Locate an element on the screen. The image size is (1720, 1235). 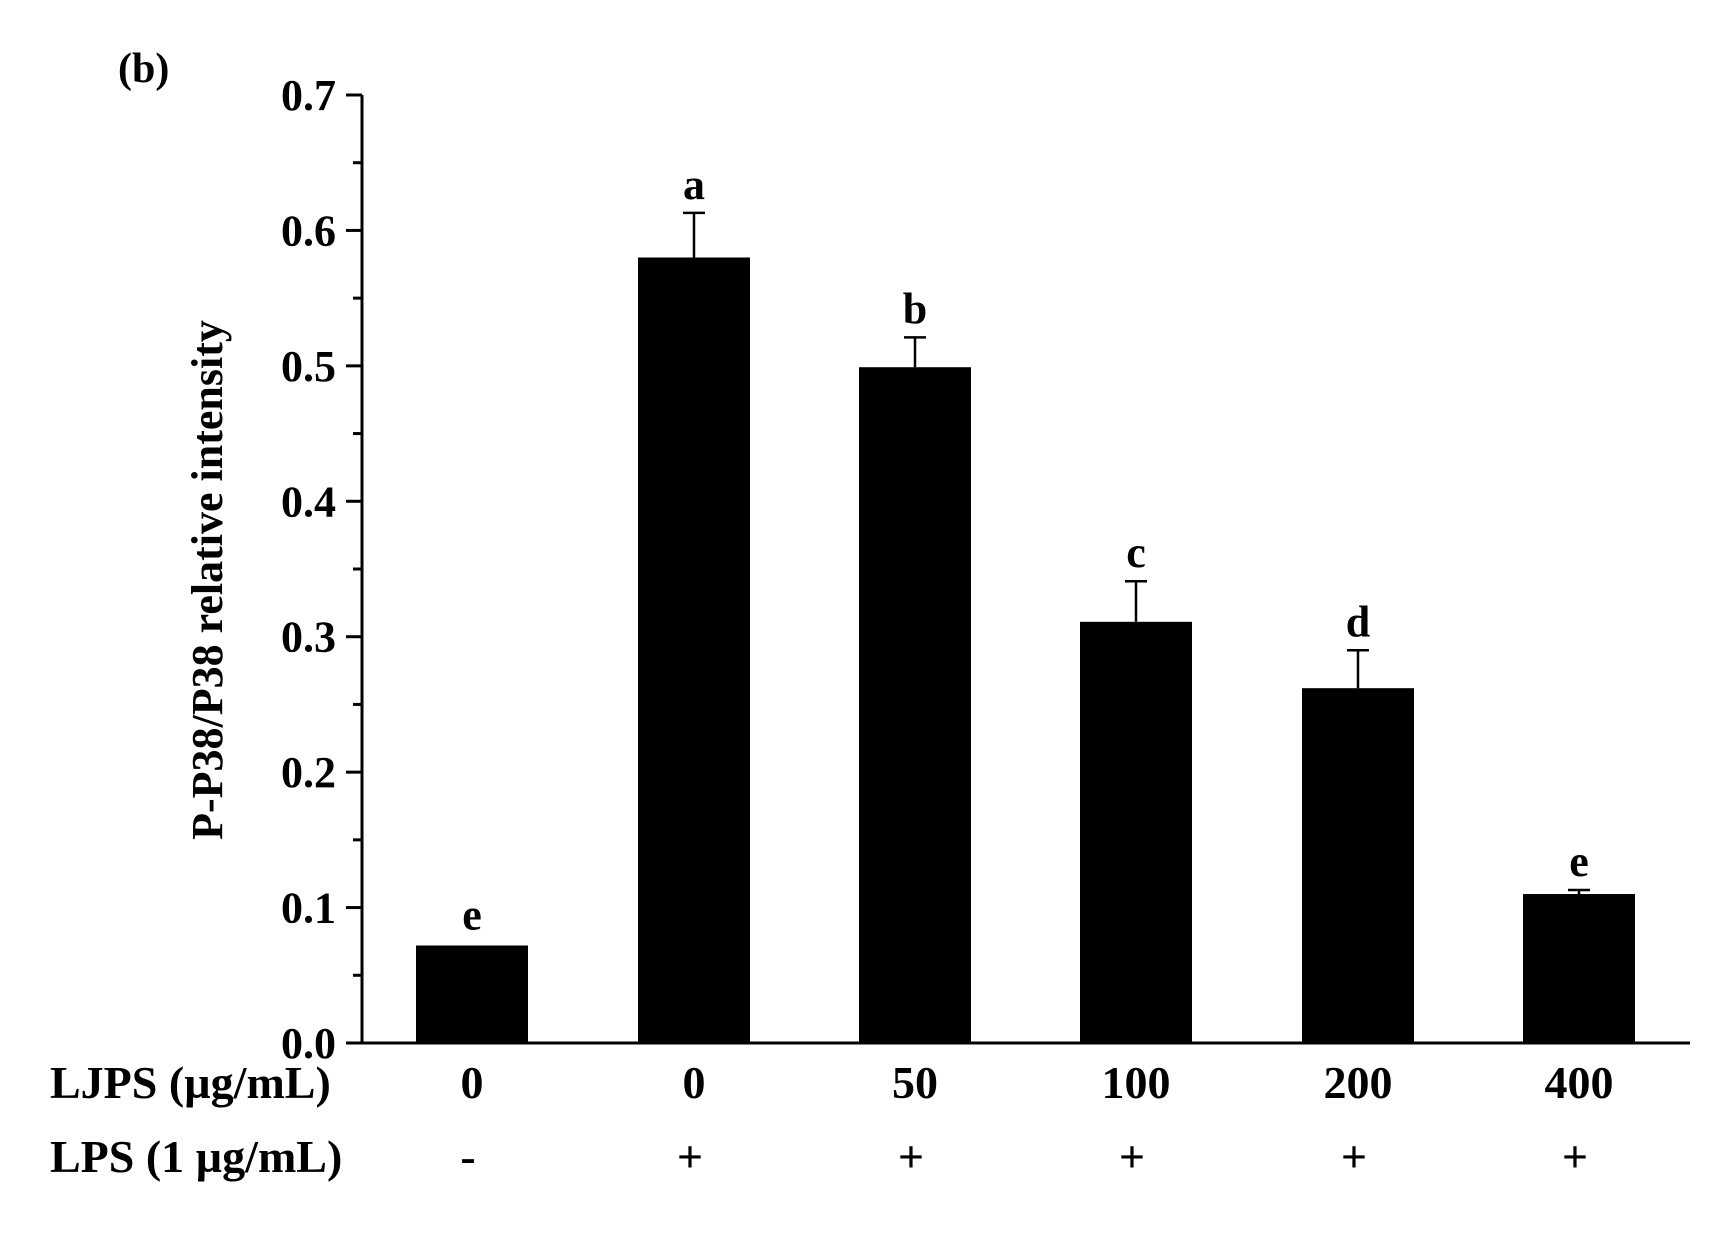
ljps-values: 0 0 50 100 200 400 is located at coordinates (1037, 1082).